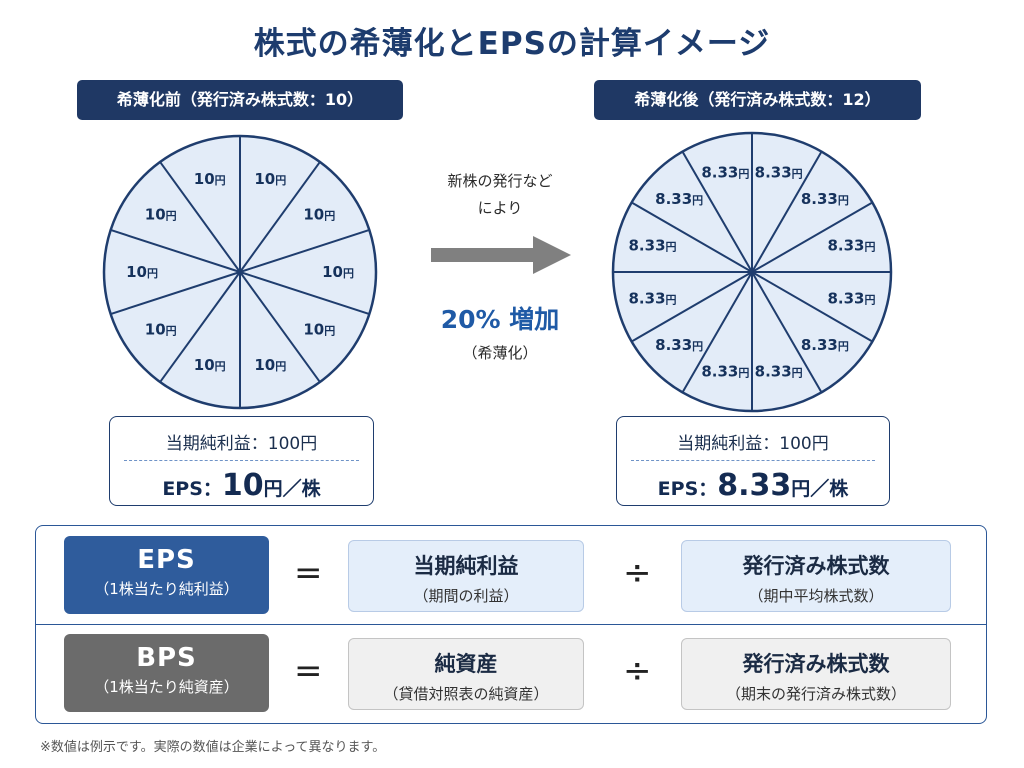 The height and width of the screenshot is (768, 1024). What do you see at coordinates (166, 687) in the screenshot?
I see `bps-name-sub: （1株当たり純資産）` at bounding box center [166, 687].